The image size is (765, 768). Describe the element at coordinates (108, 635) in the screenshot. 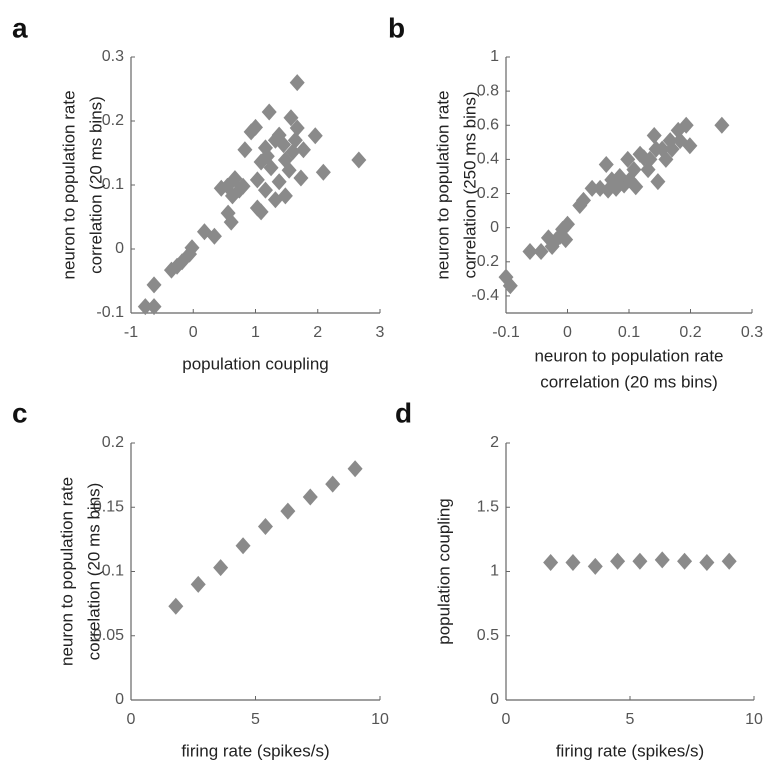

I see `y-tick-label: 0.05` at that location.